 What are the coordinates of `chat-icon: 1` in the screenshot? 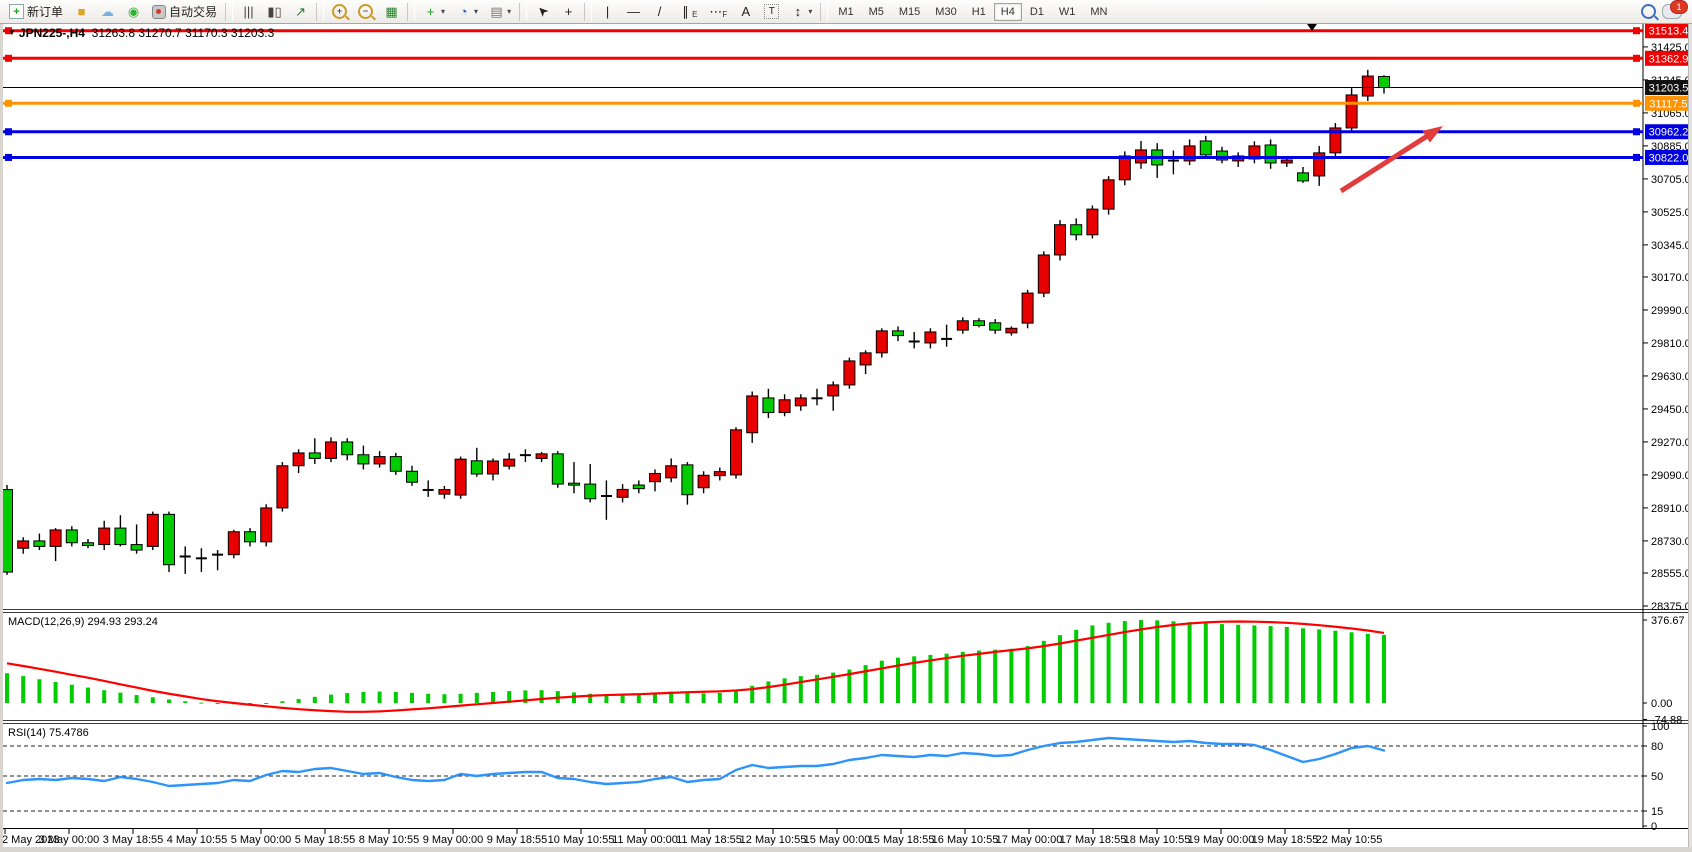 It's located at (1675, 9).